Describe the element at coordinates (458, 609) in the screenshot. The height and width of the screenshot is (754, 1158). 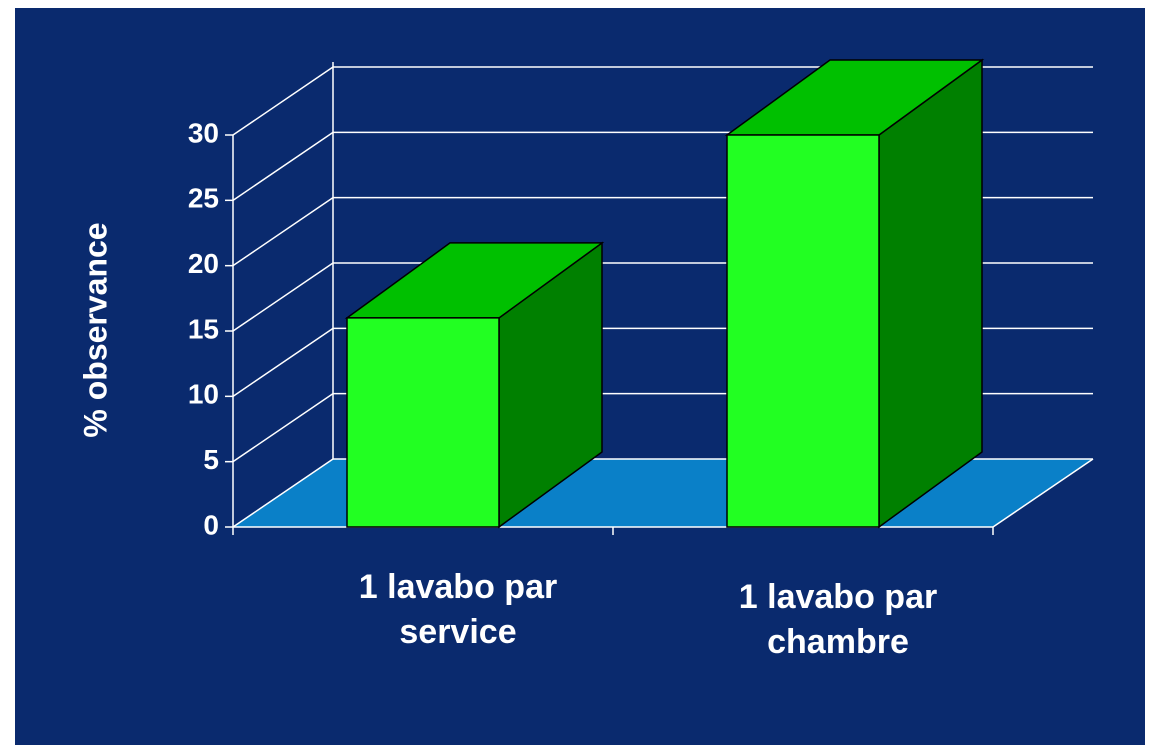
I see `x-tick-label: 1 lavabo par service` at that location.